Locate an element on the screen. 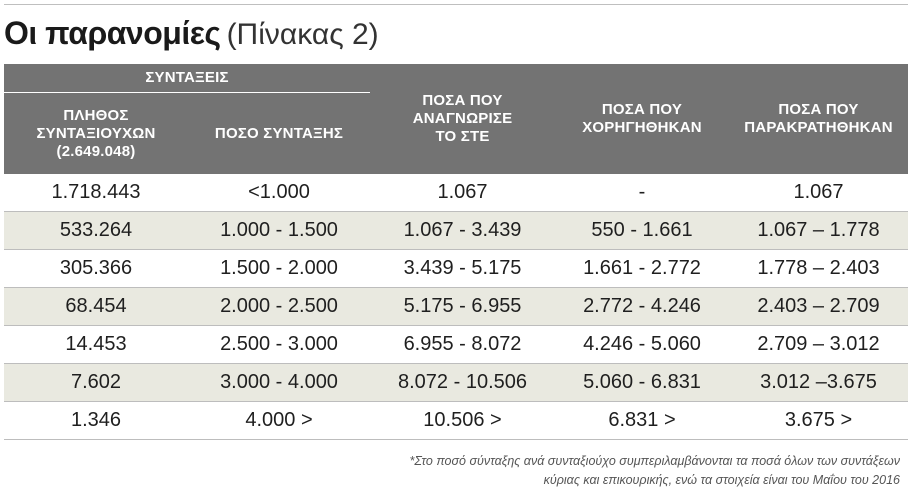  cell-withheld: 1.067 is located at coordinates (818, 192).